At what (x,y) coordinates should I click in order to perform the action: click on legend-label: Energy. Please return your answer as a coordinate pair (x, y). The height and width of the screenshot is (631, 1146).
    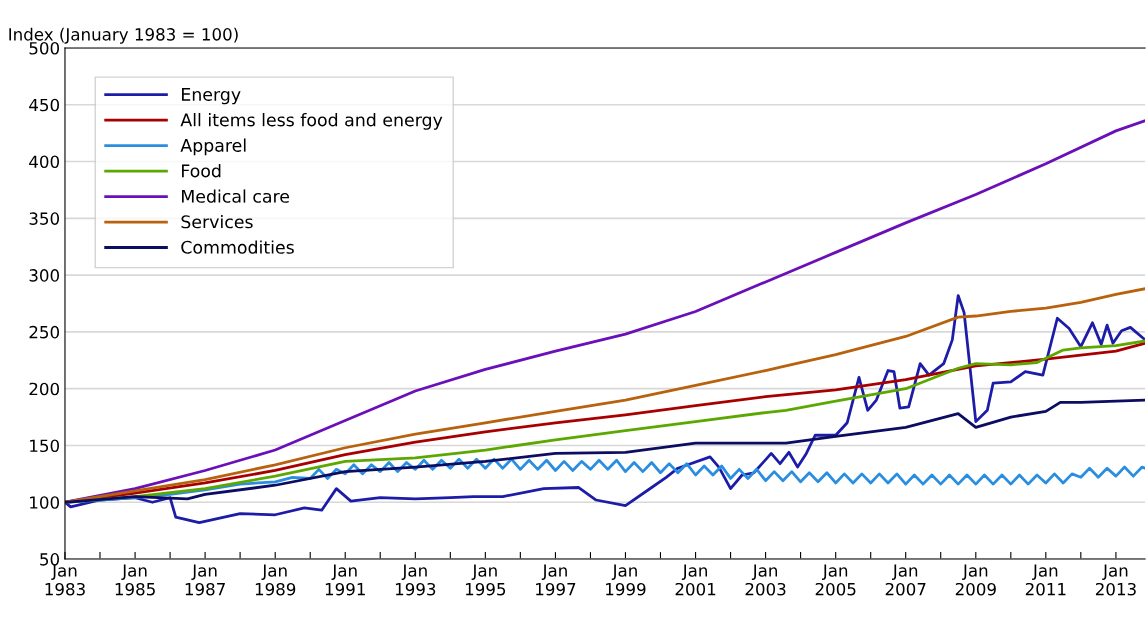
    Looking at the image, I should click on (211, 96).